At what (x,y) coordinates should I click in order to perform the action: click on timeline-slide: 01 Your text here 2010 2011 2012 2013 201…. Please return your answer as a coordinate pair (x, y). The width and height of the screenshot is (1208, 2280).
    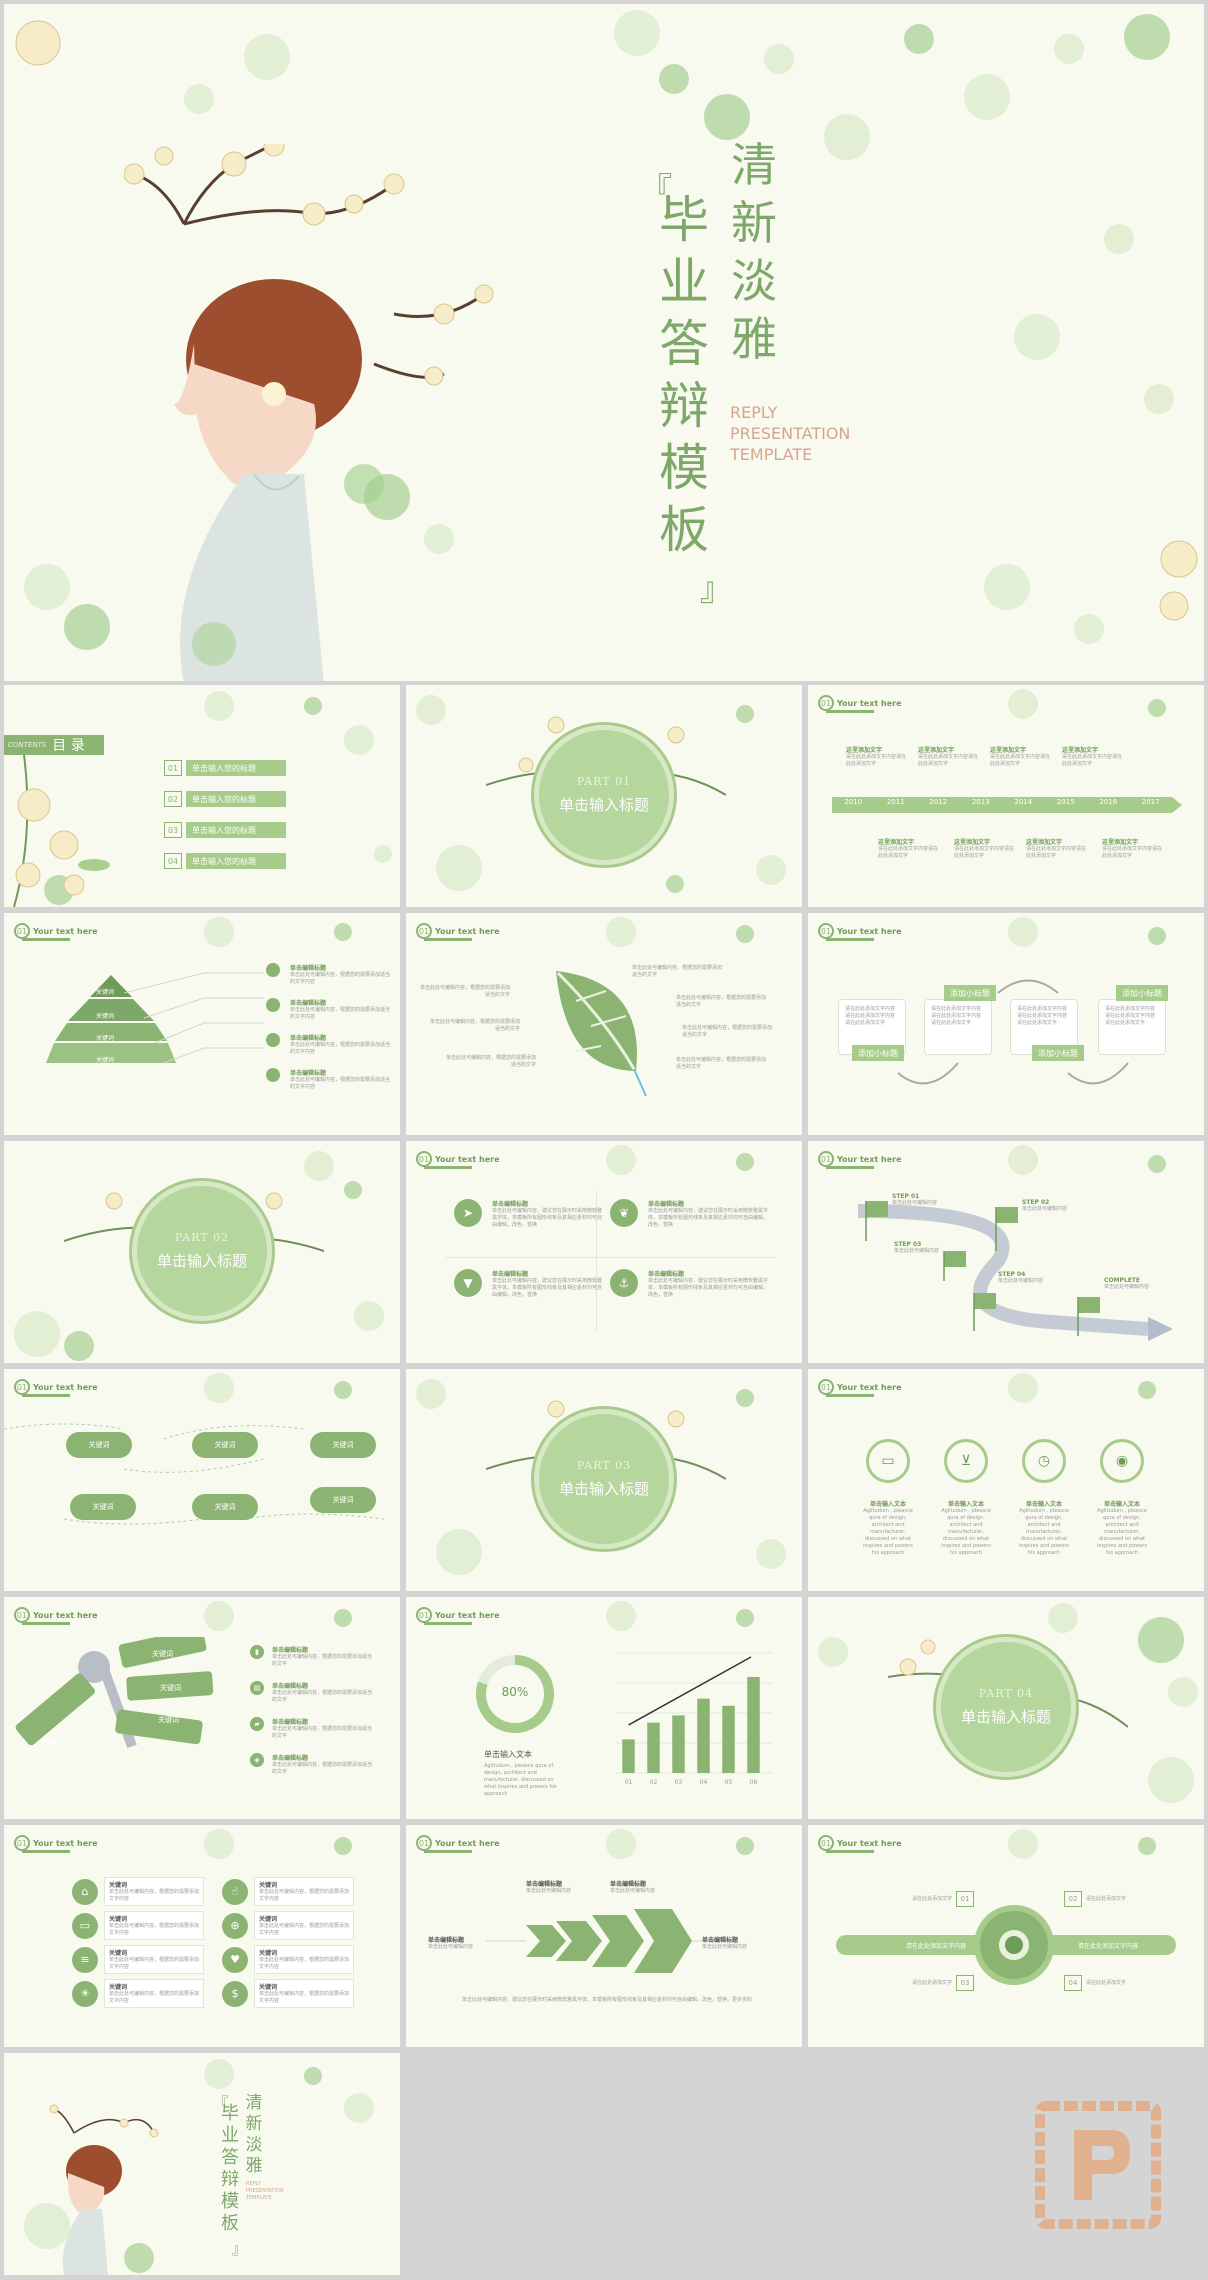
    Looking at the image, I should click on (1006, 796).